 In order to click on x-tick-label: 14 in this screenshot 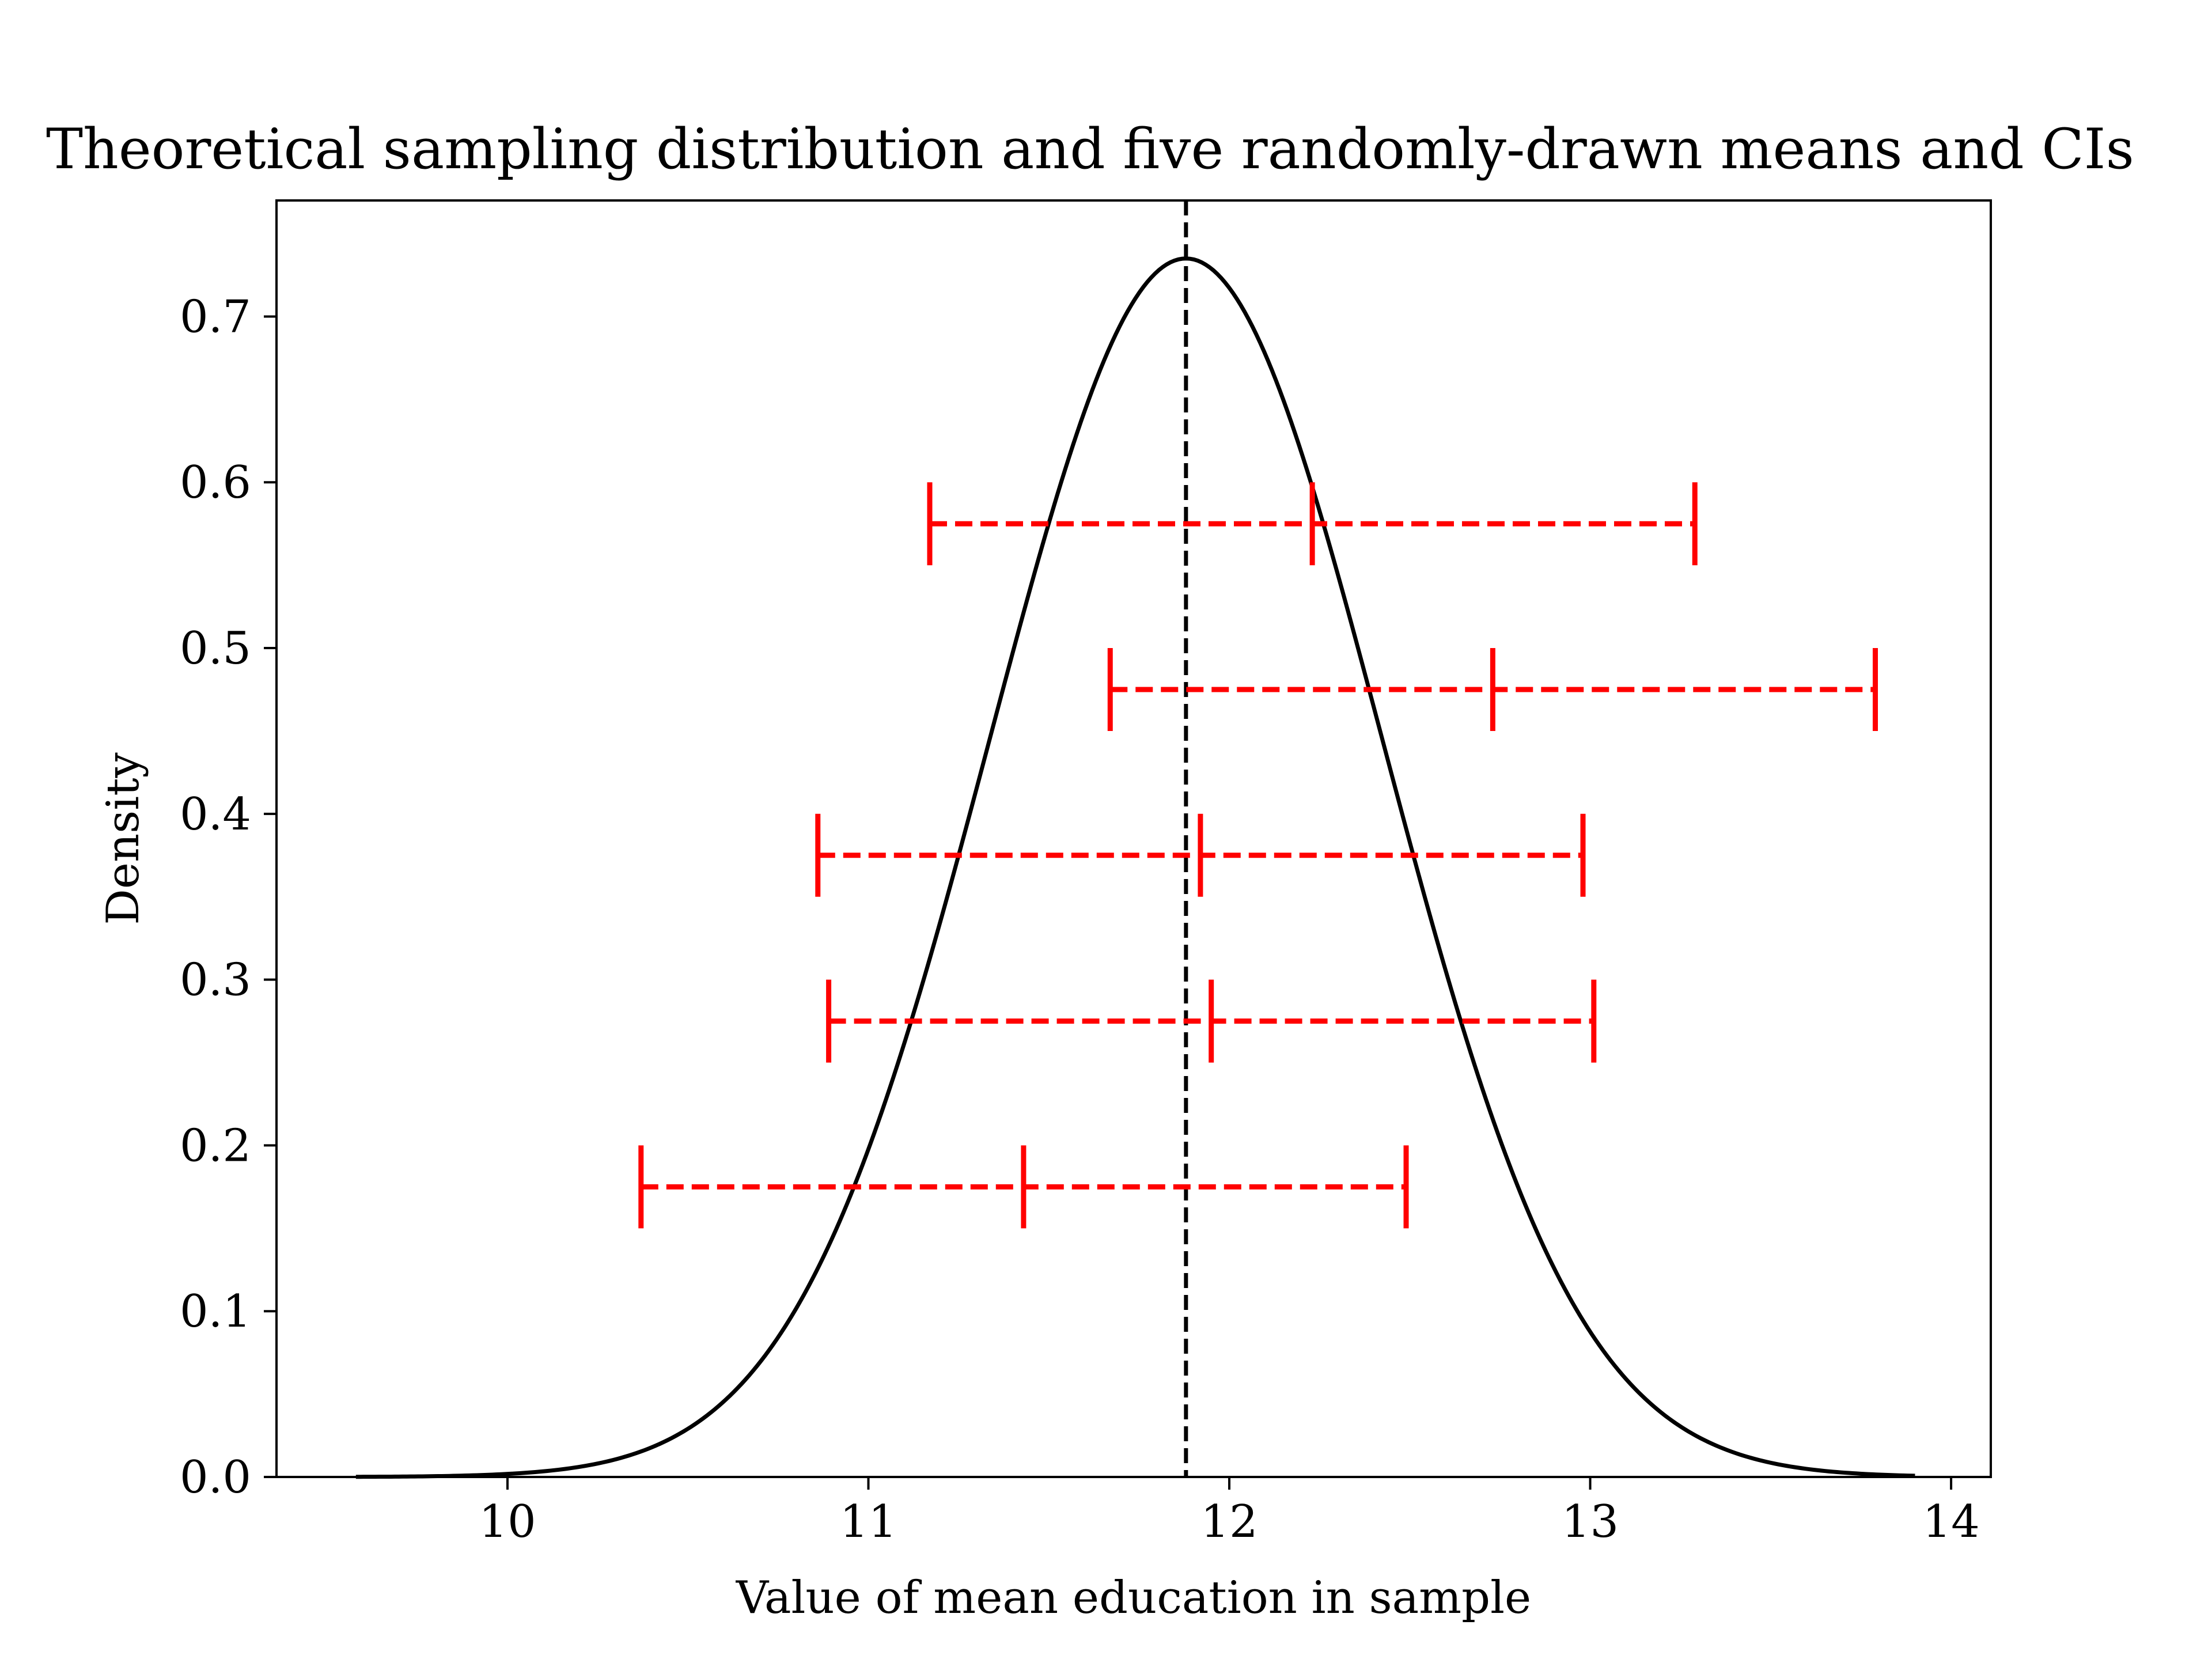, I will do `click(1950, 1522)`.